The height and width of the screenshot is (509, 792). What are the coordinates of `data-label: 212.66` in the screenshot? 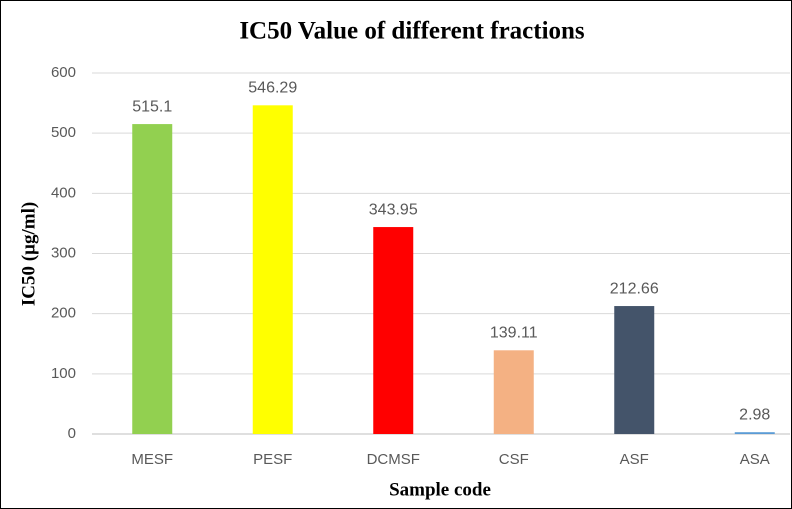 It's located at (634, 288).